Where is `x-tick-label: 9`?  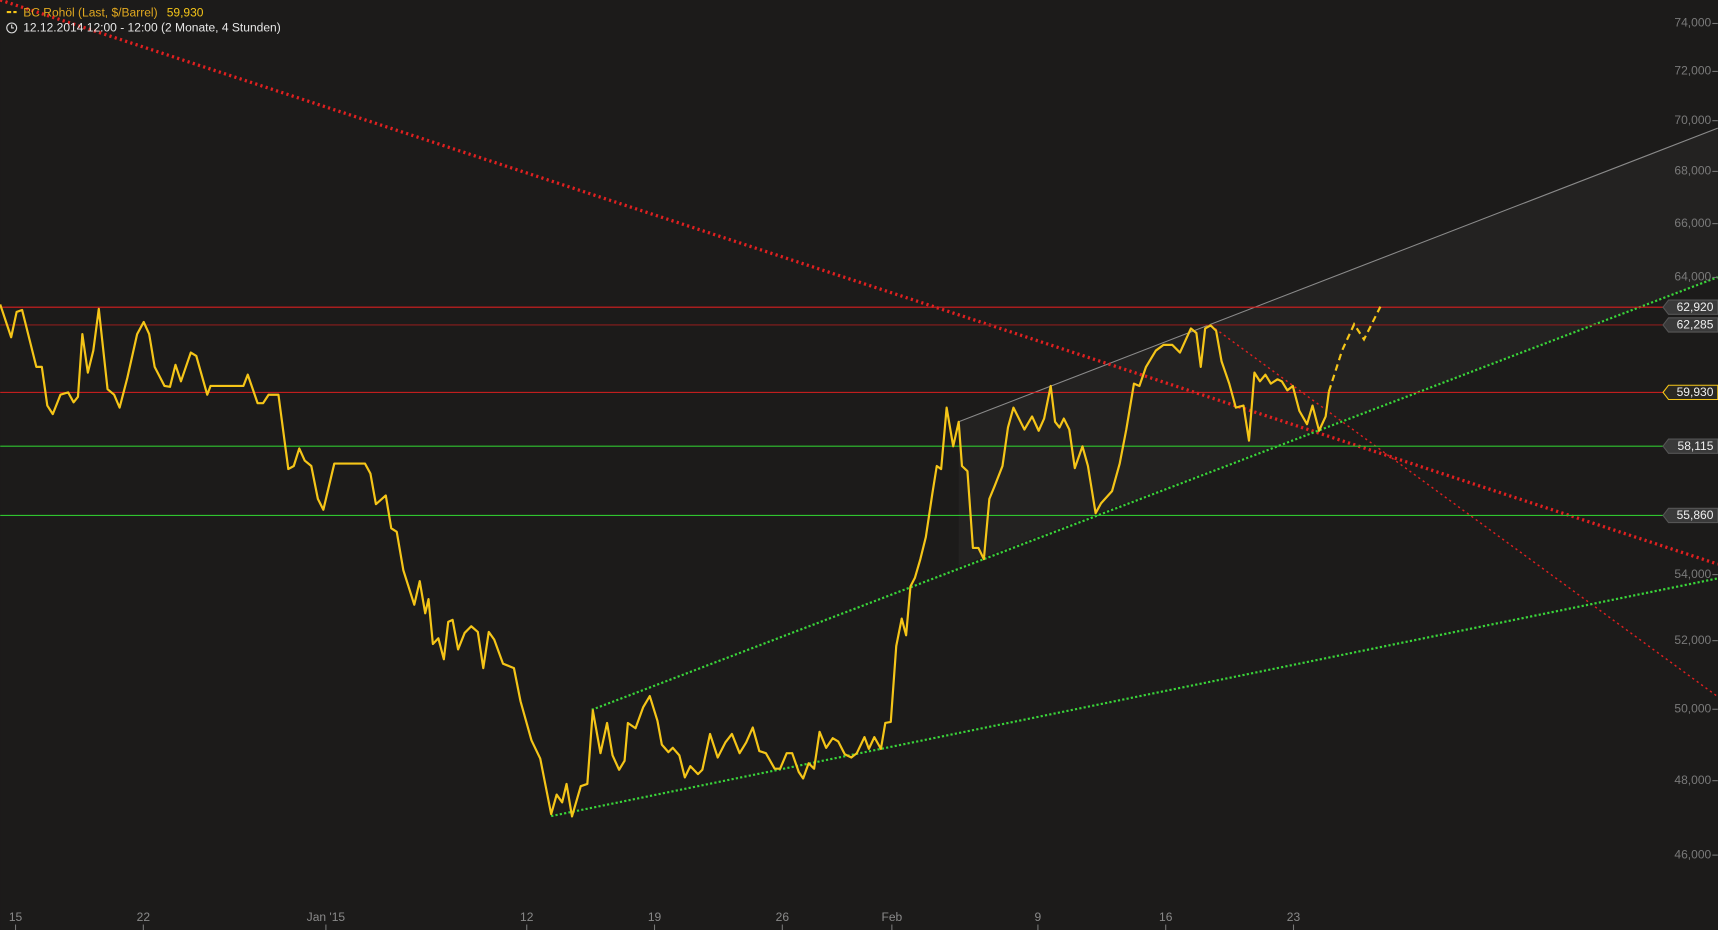
x-tick-label: 9 is located at coordinates (1038, 917).